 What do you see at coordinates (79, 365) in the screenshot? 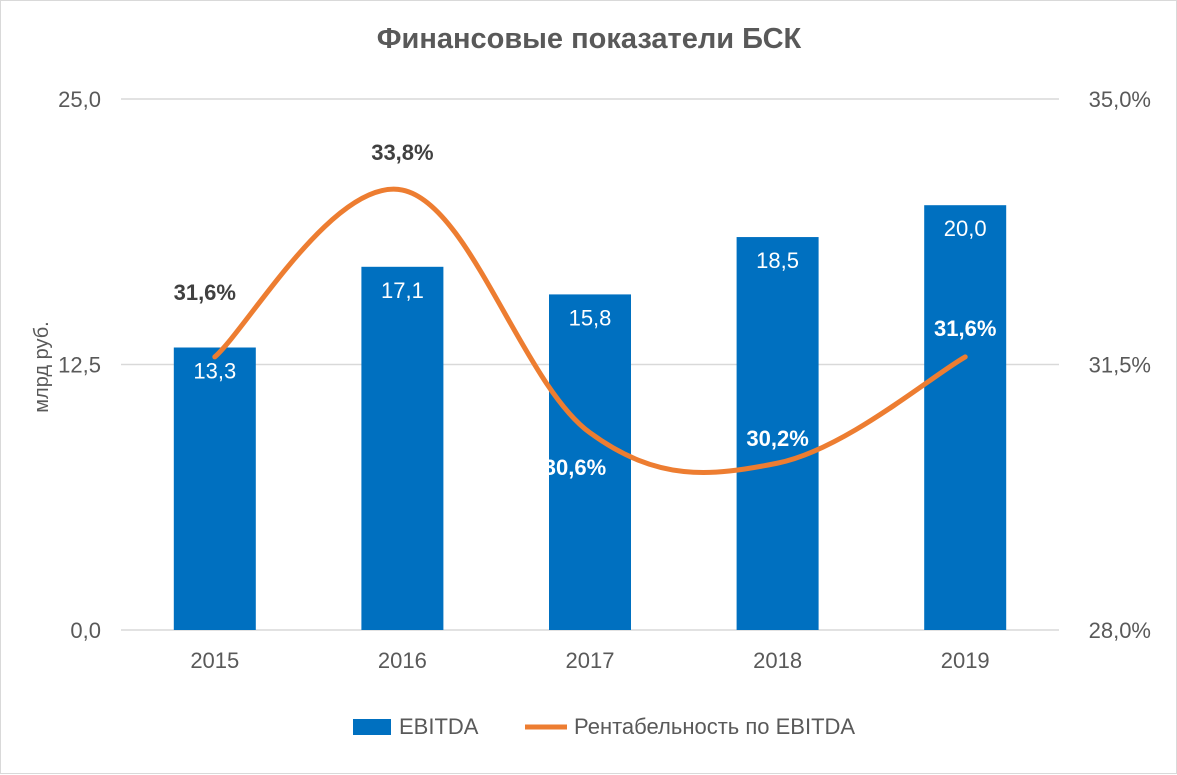
I see `y-tick-label: 12,5` at bounding box center [79, 365].